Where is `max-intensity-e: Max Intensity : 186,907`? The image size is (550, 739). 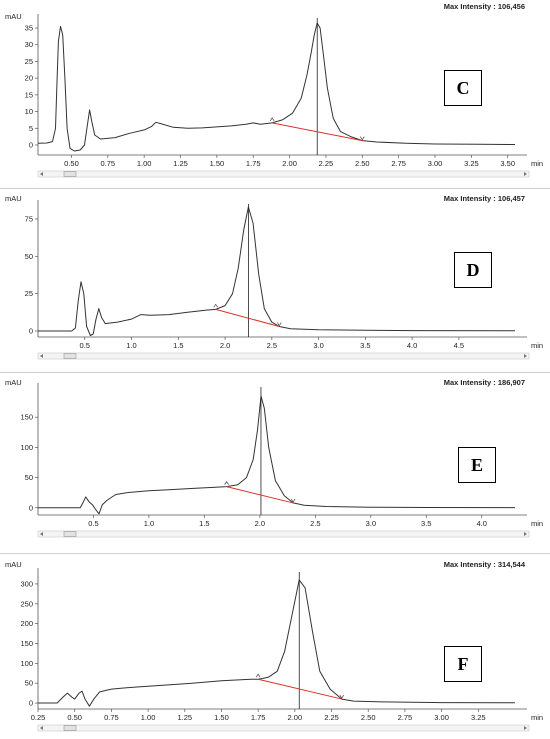
max-intensity-e: Max Intensity : 186,907 is located at coordinates (484, 382).